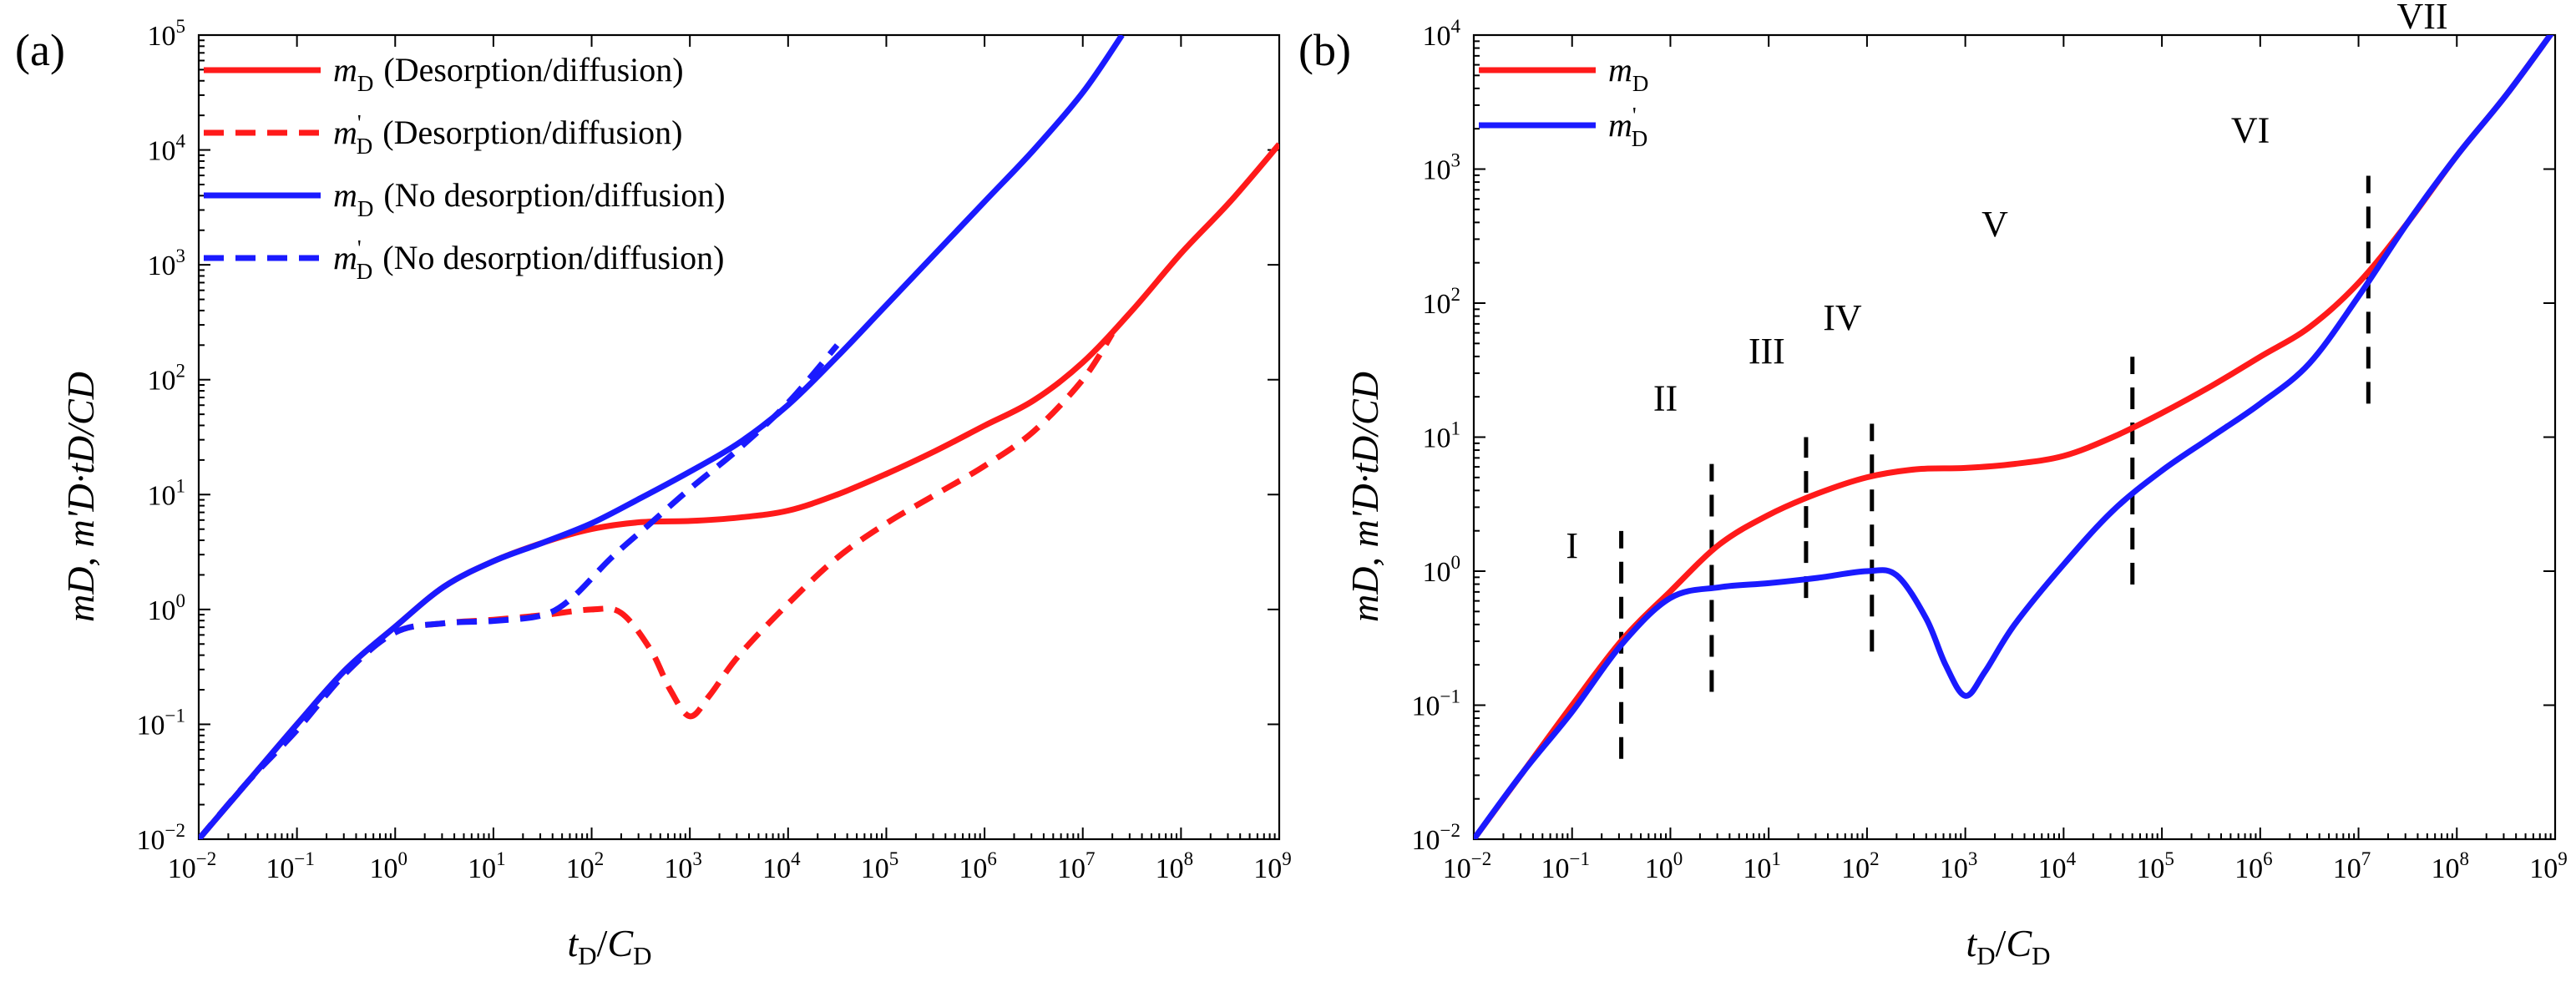 The image size is (2576, 987). Describe the element at coordinates (508, 74) in the screenshot. I see `panel-a-legend-label: mD (Desorption/diffusion)` at that location.